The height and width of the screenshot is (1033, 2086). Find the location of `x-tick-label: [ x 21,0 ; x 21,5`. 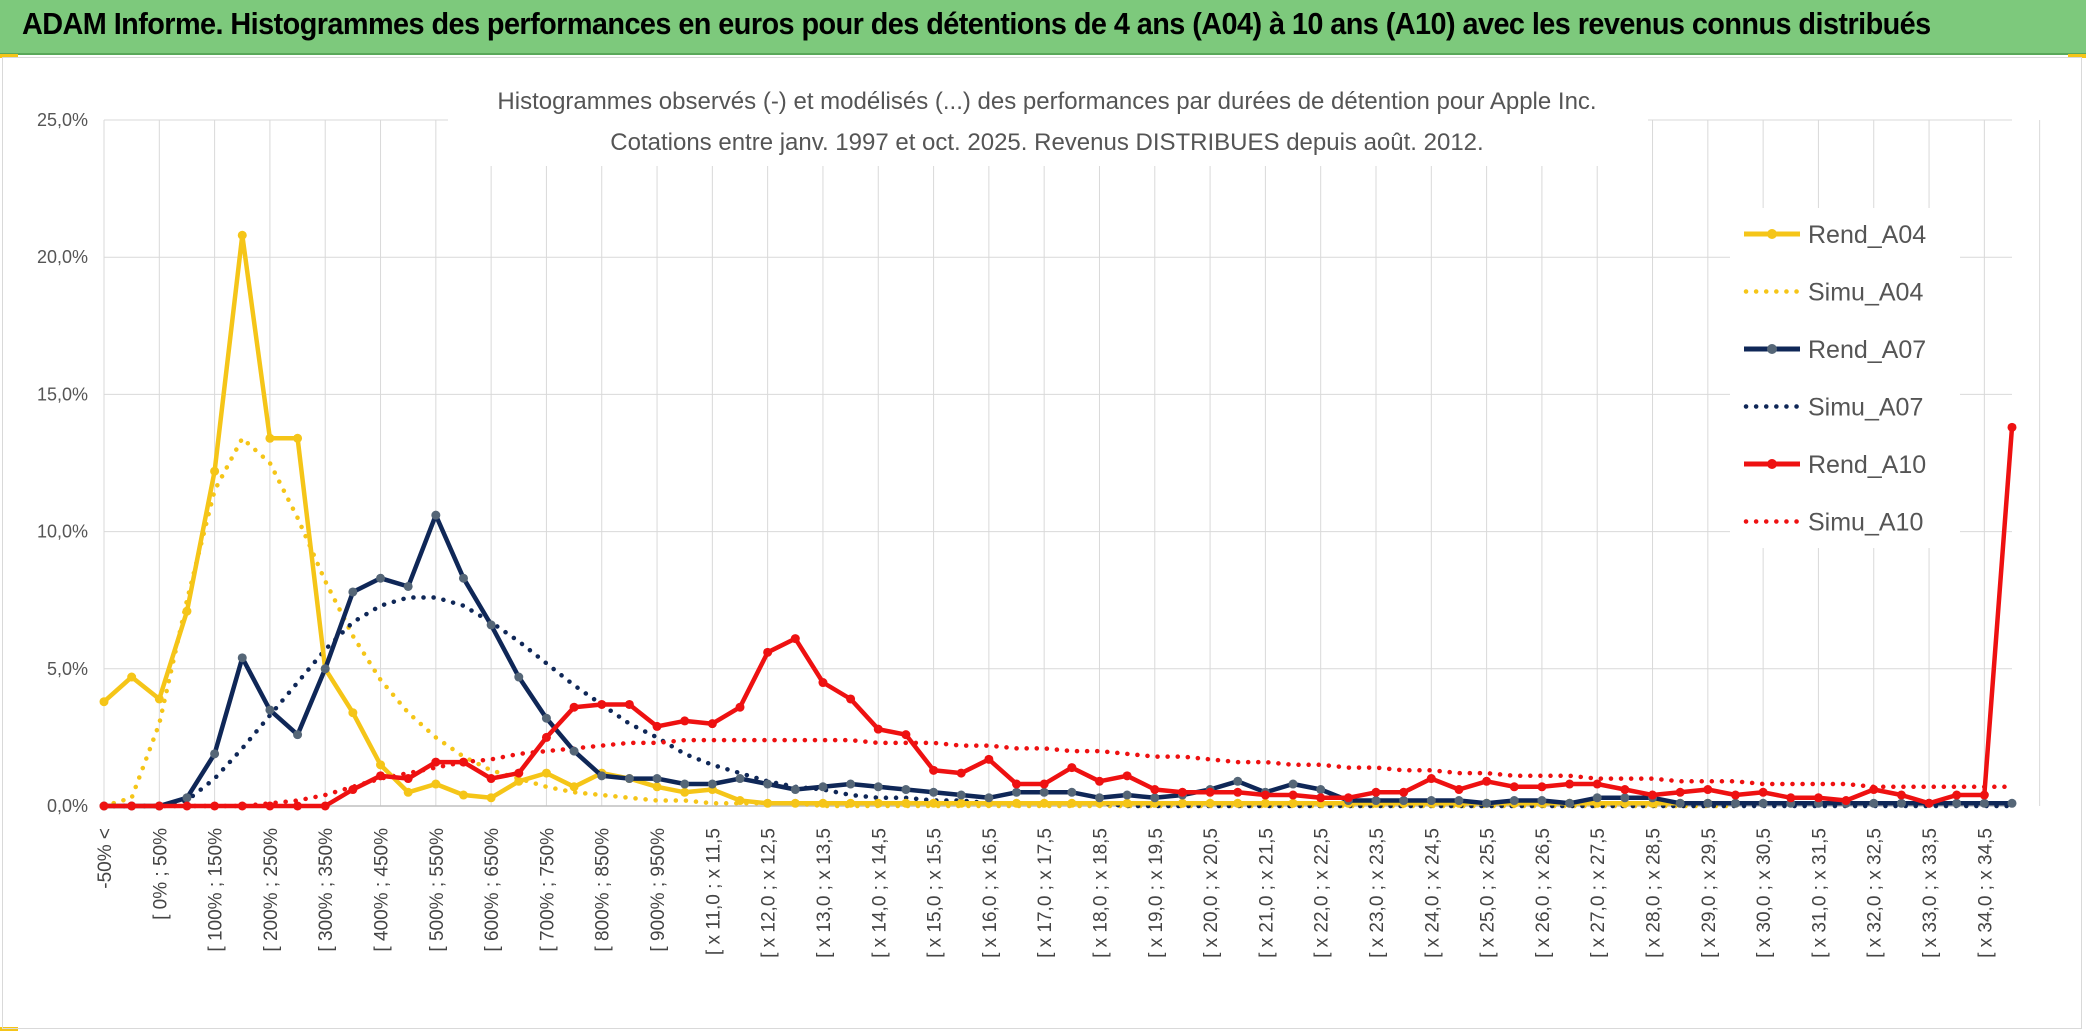

x-tick-label: [ x 21,0 ; x 21,5 is located at coordinates (1266, 893).